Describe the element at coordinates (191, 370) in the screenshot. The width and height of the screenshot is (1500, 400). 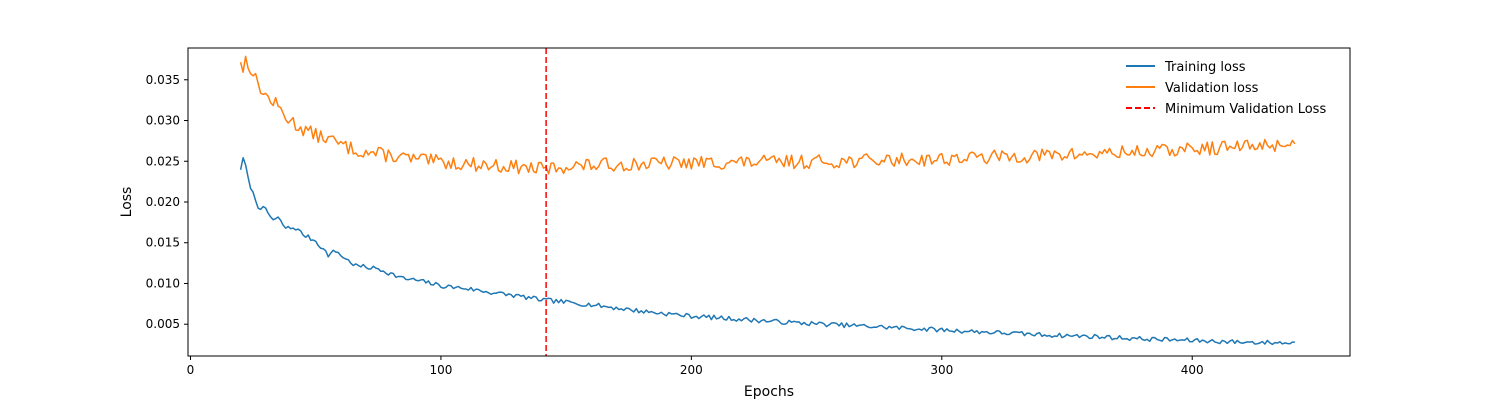
I see `x-tick-label: 0` at that location.